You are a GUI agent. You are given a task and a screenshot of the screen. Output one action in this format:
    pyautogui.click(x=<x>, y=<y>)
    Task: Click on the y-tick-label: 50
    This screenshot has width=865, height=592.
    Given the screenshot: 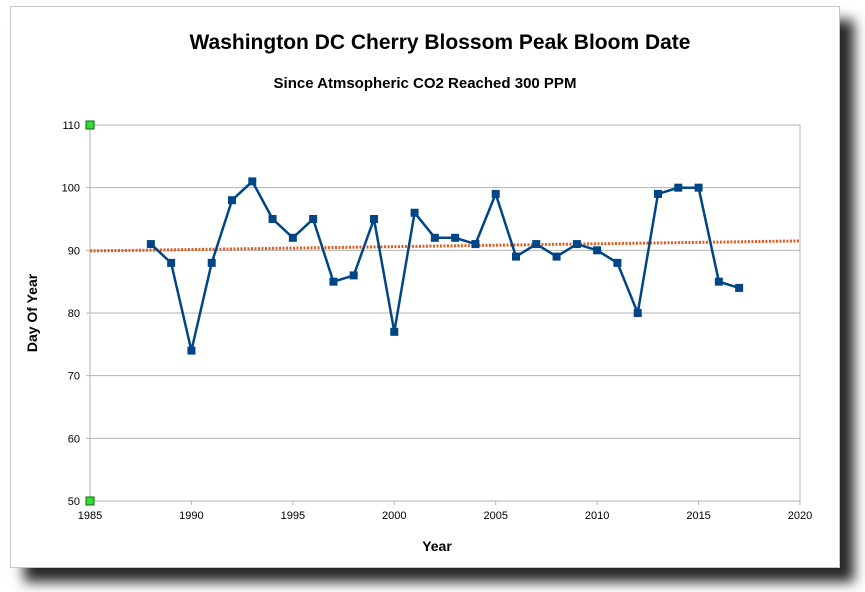 What is the action you would take?
    pyautogui.click(x=74, y=502)
    